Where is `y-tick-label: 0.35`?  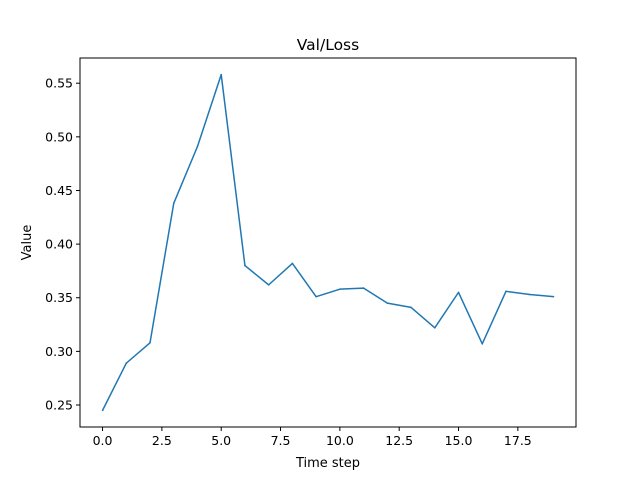
y-tick-label: 0.35 is located at coordinates (59, 297).